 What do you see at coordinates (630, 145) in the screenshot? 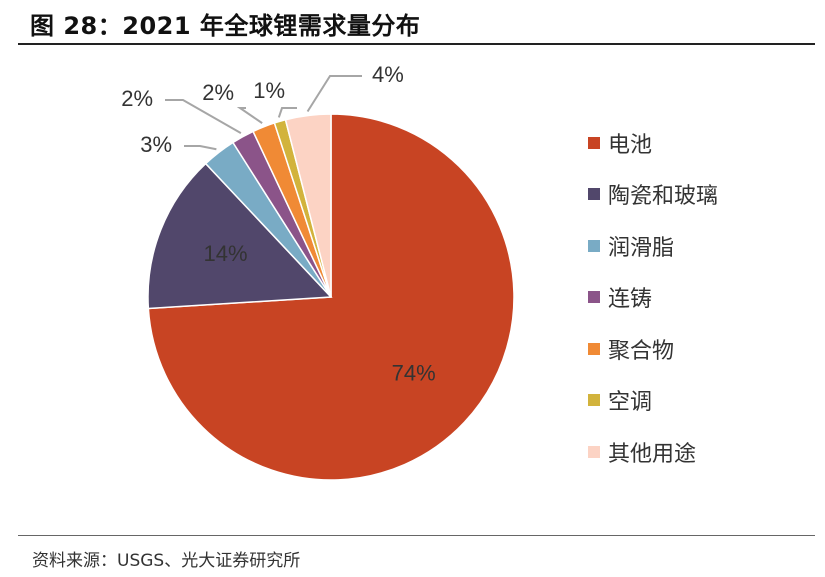
I see `legend-label: 电池` at bounding box center [630, 145].